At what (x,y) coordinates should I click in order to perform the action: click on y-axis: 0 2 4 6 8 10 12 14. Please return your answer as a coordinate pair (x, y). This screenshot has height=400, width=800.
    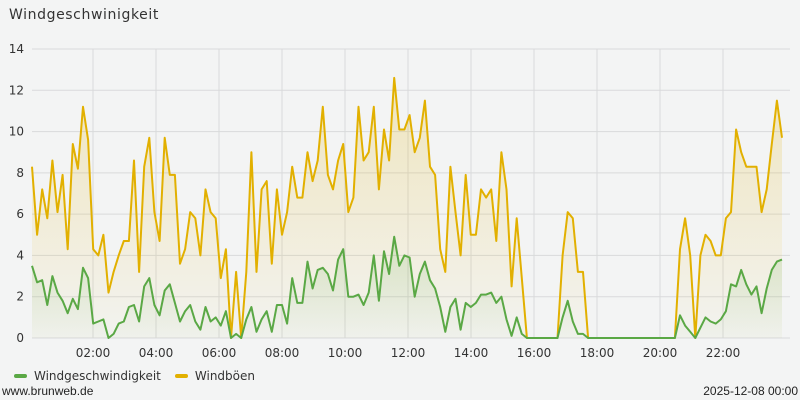
    Looking at the image, I should click on (16, 193).